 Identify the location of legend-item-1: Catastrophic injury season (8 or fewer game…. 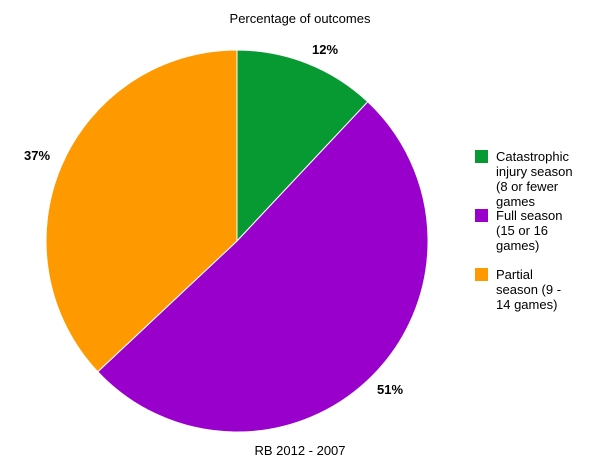
(524, 179).